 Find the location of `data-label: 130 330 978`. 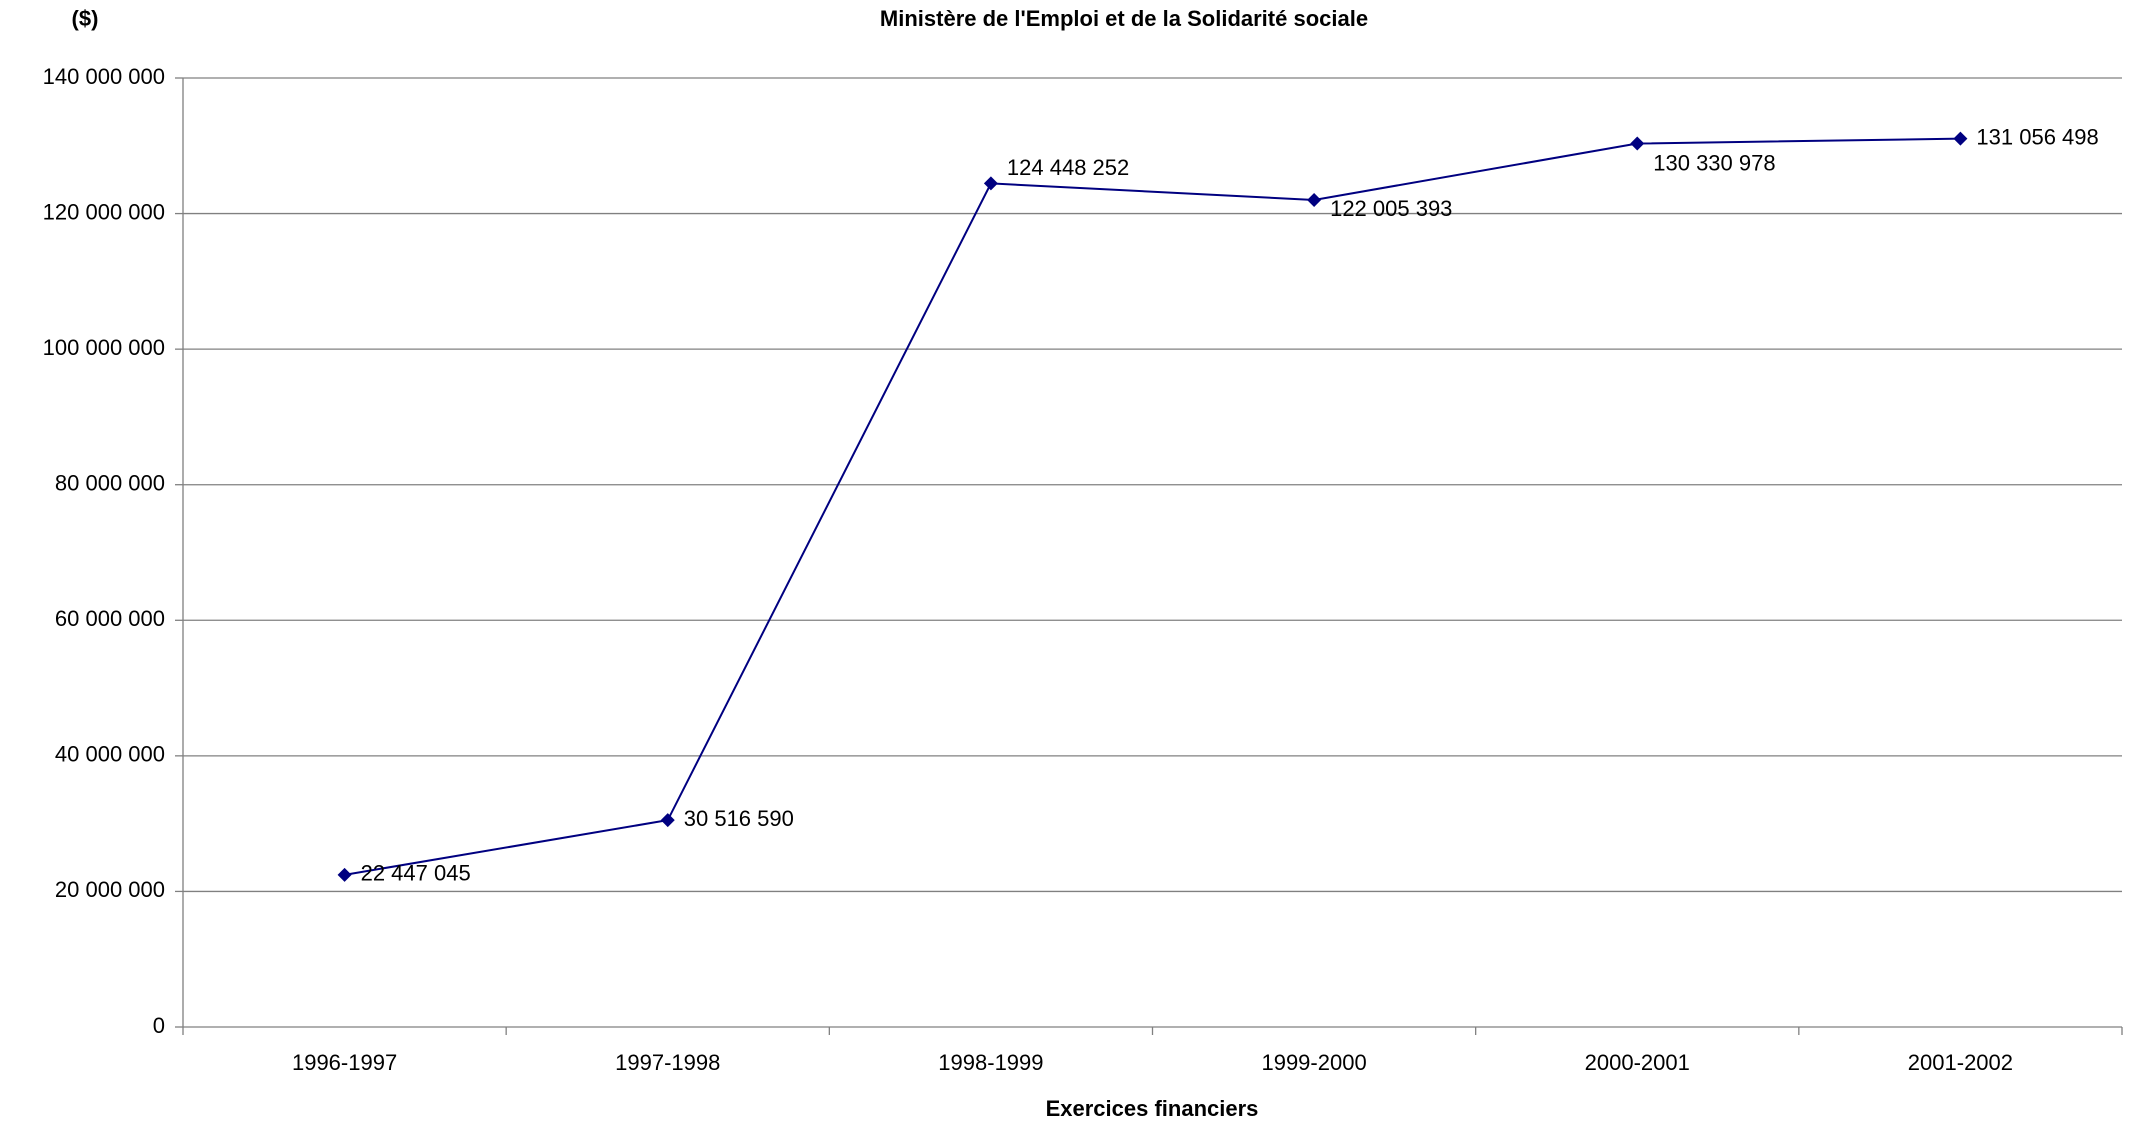

data-label: 130 330 978 is located at coordinates (1714, 162).